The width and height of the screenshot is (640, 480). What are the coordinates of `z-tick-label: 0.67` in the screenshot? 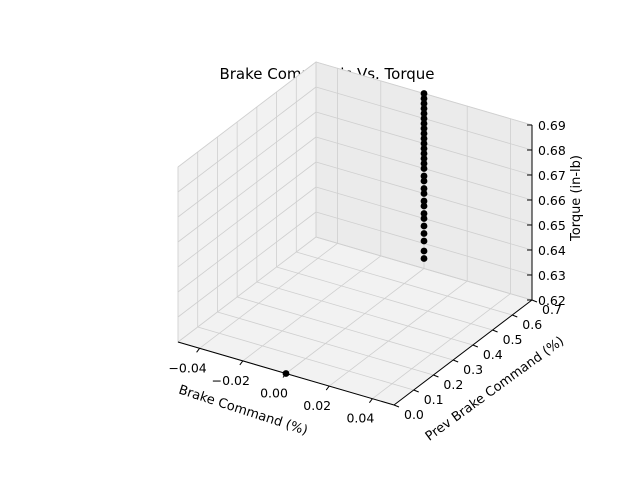 It's located at (552, 175).